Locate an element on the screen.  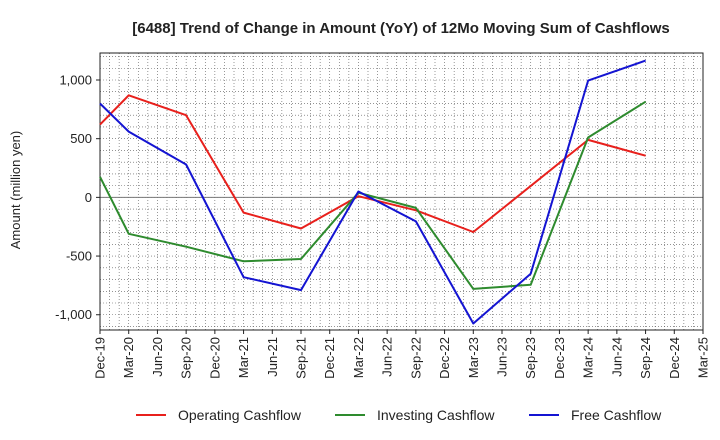
legend-label-investing-cashflow: Investing Cashflow is located at coordinates (436, 415).